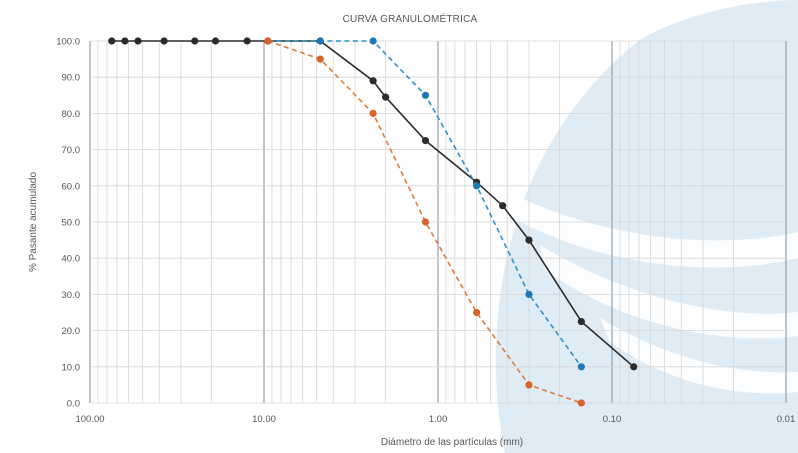  What do you see at coordinates (71, 186) in the screenshot?
I see `y-tick-label: 60.0` at bounding box center [71, 186].